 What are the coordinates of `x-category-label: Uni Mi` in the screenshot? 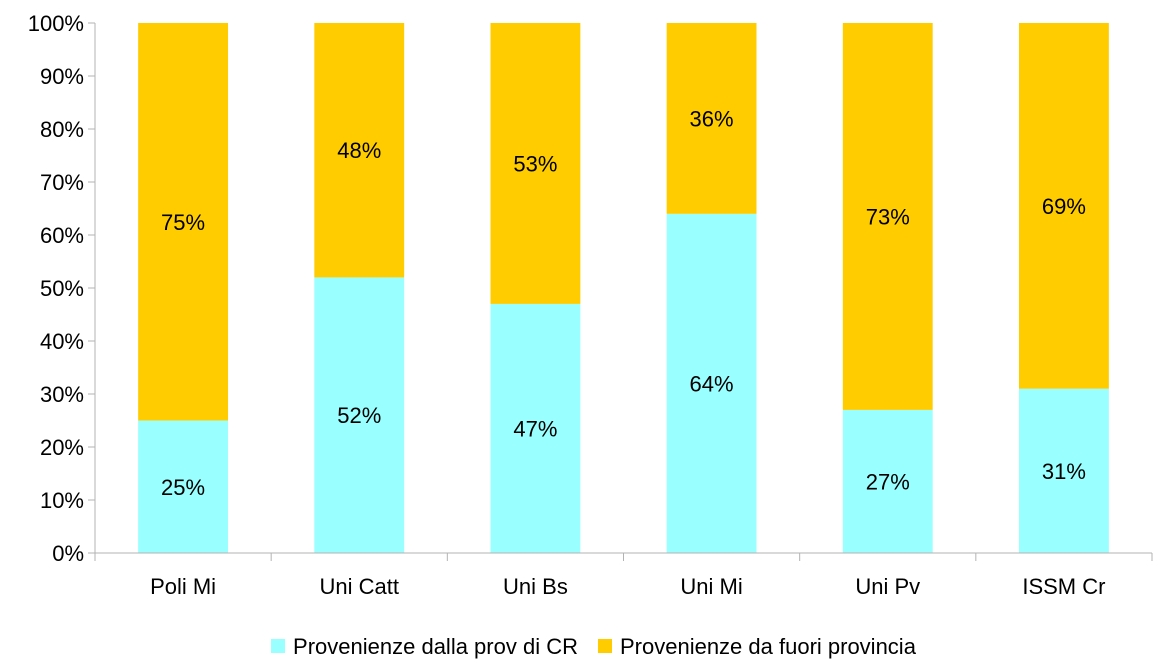 It's located at (711, 586).